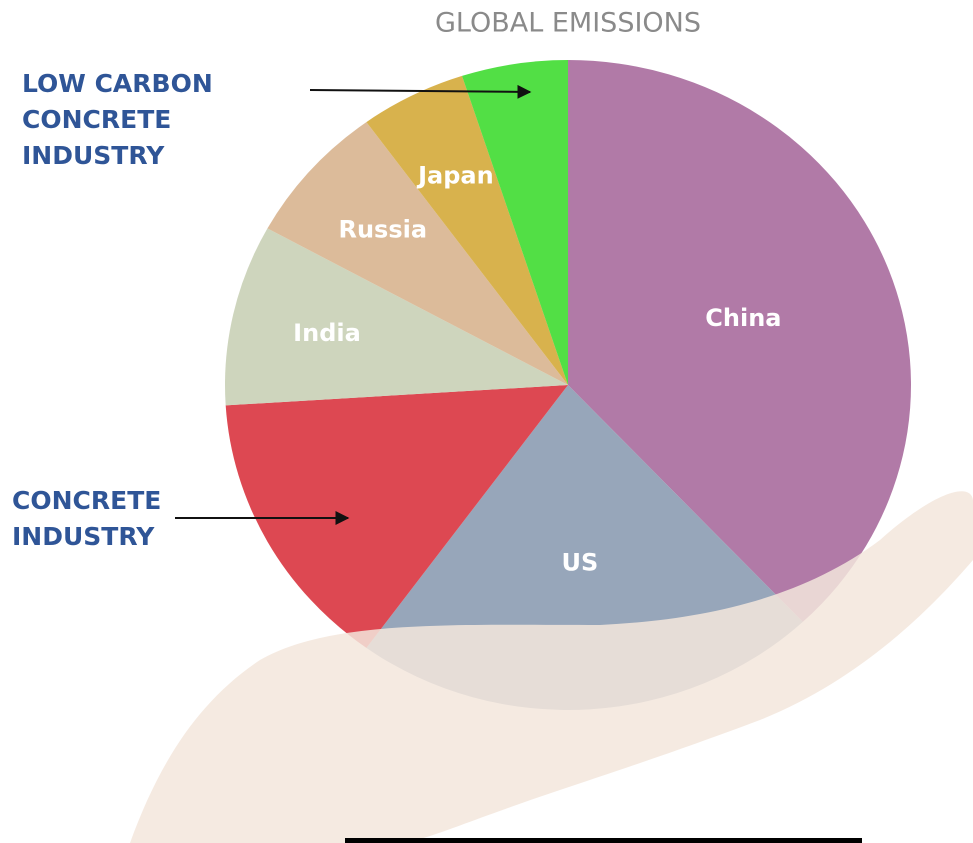  I want to click on slice-label: US, so click(579, 562).